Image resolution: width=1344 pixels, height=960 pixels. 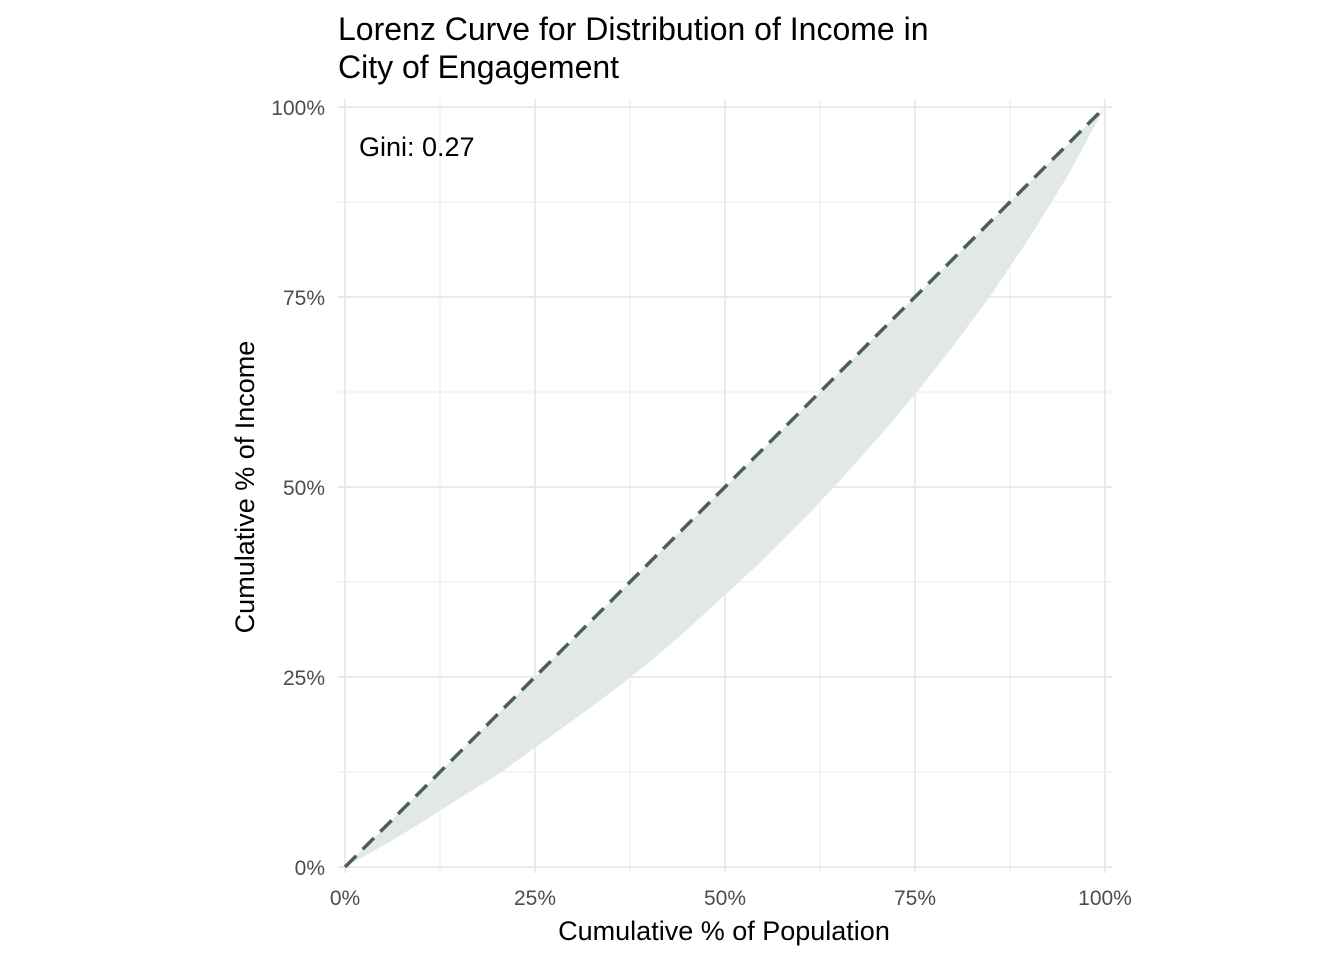 I want to click on x-axis-title: Cumulative % of Population, so click(x=724, y=931).